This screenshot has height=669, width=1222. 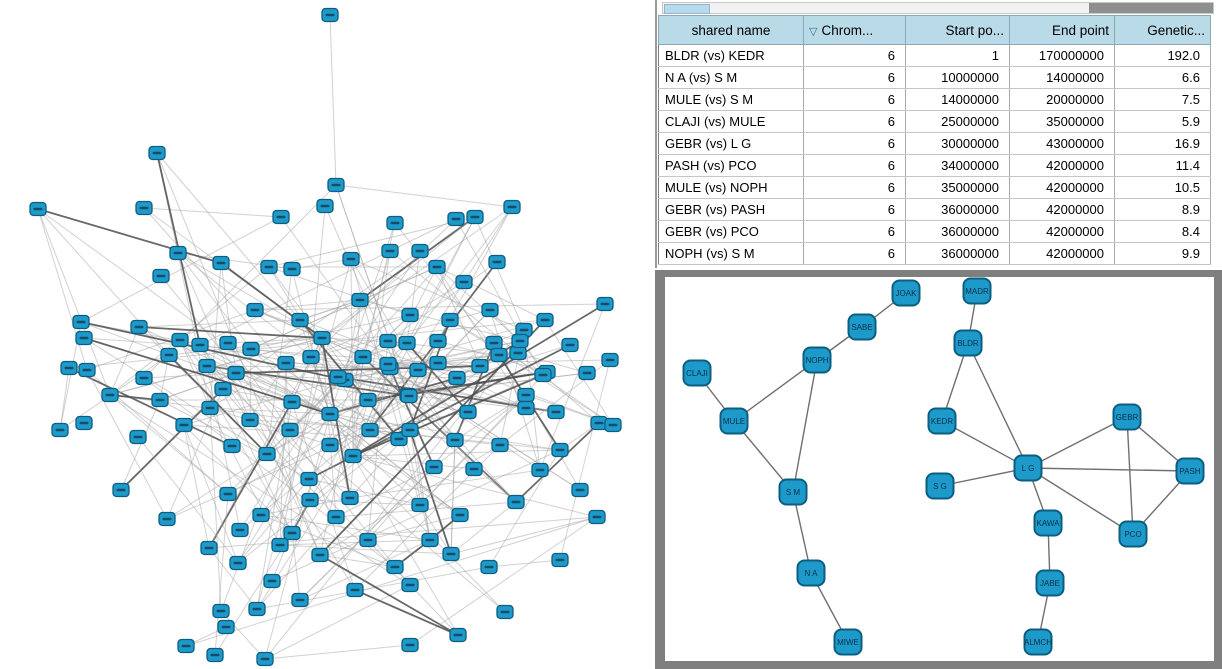 What do you see at coordinates (934, 165) in the screenshot?
I see `table-row: PASH (vs) PCO 6 34000000 42000000 11.4` at bounding box center [934, 165].